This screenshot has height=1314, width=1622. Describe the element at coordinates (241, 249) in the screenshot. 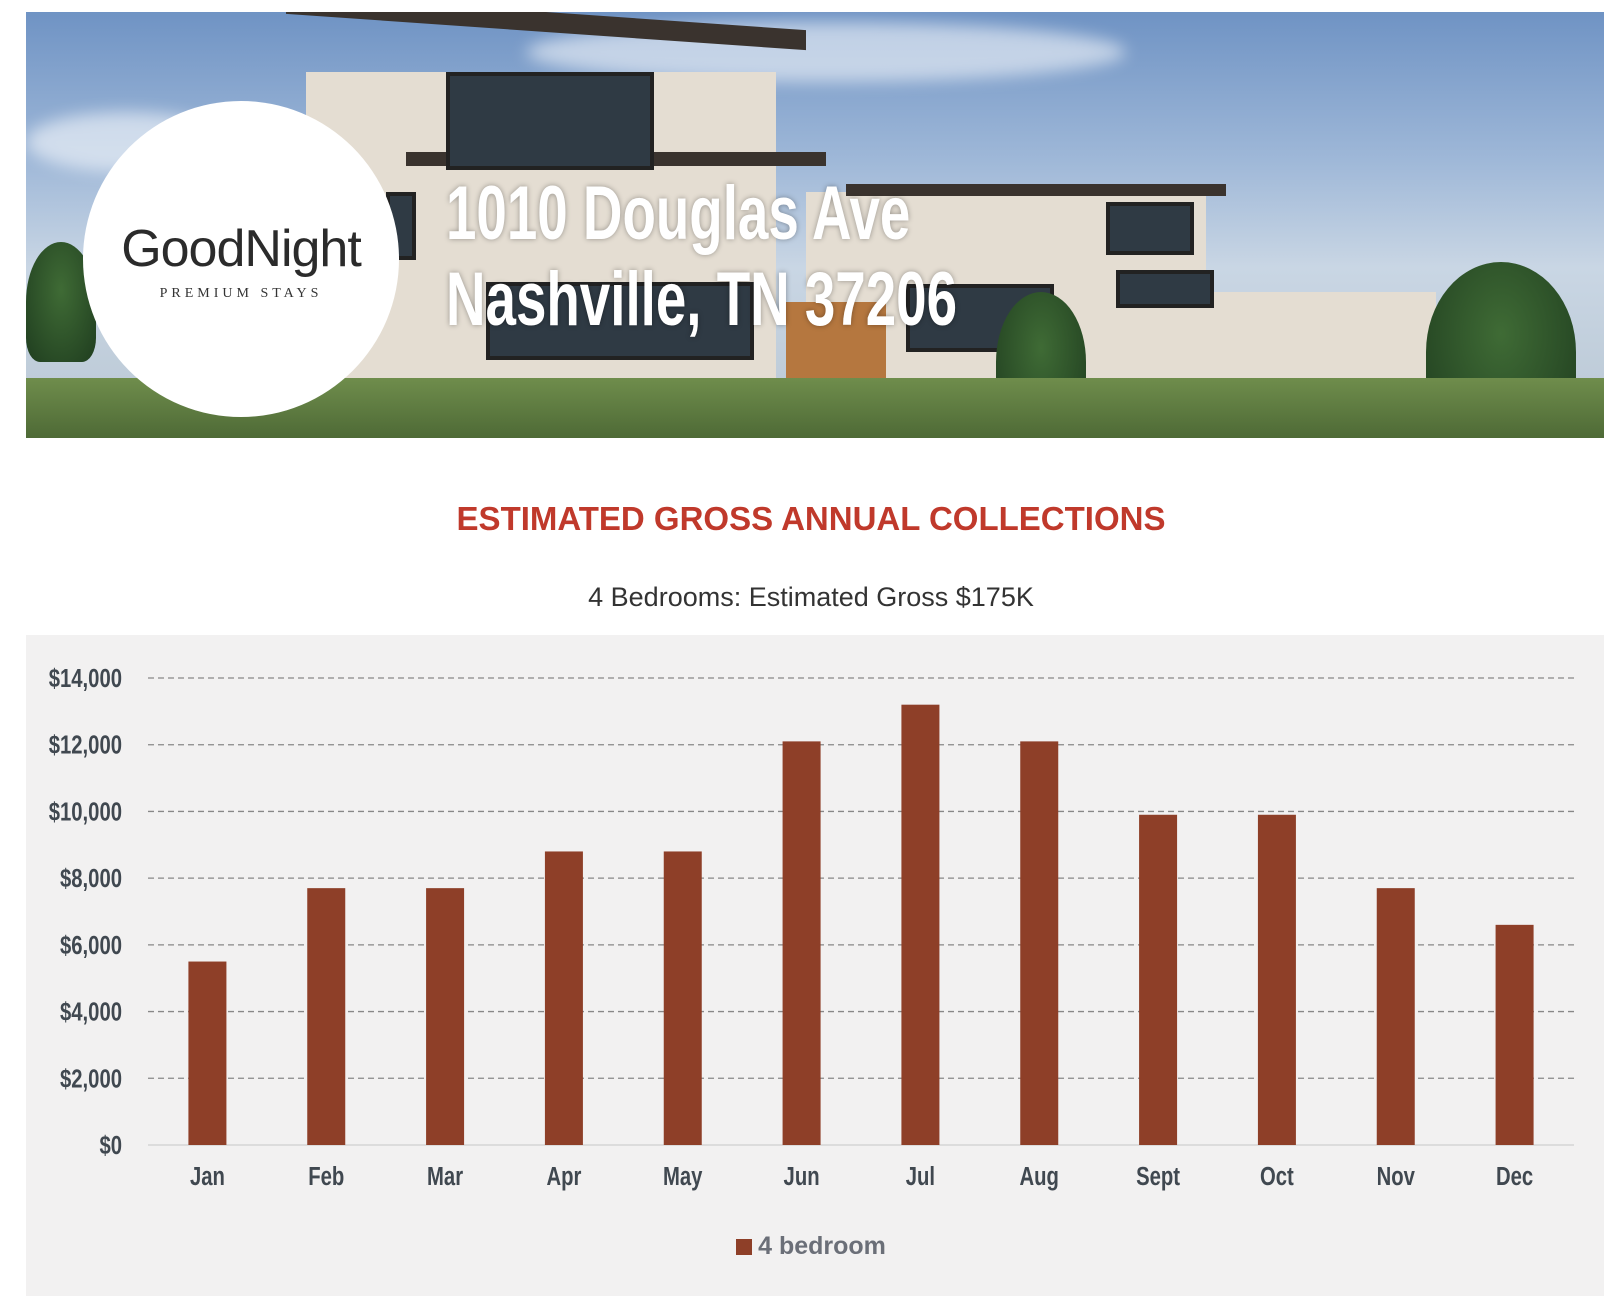

I see `logo-name: GoodNight` at that location.